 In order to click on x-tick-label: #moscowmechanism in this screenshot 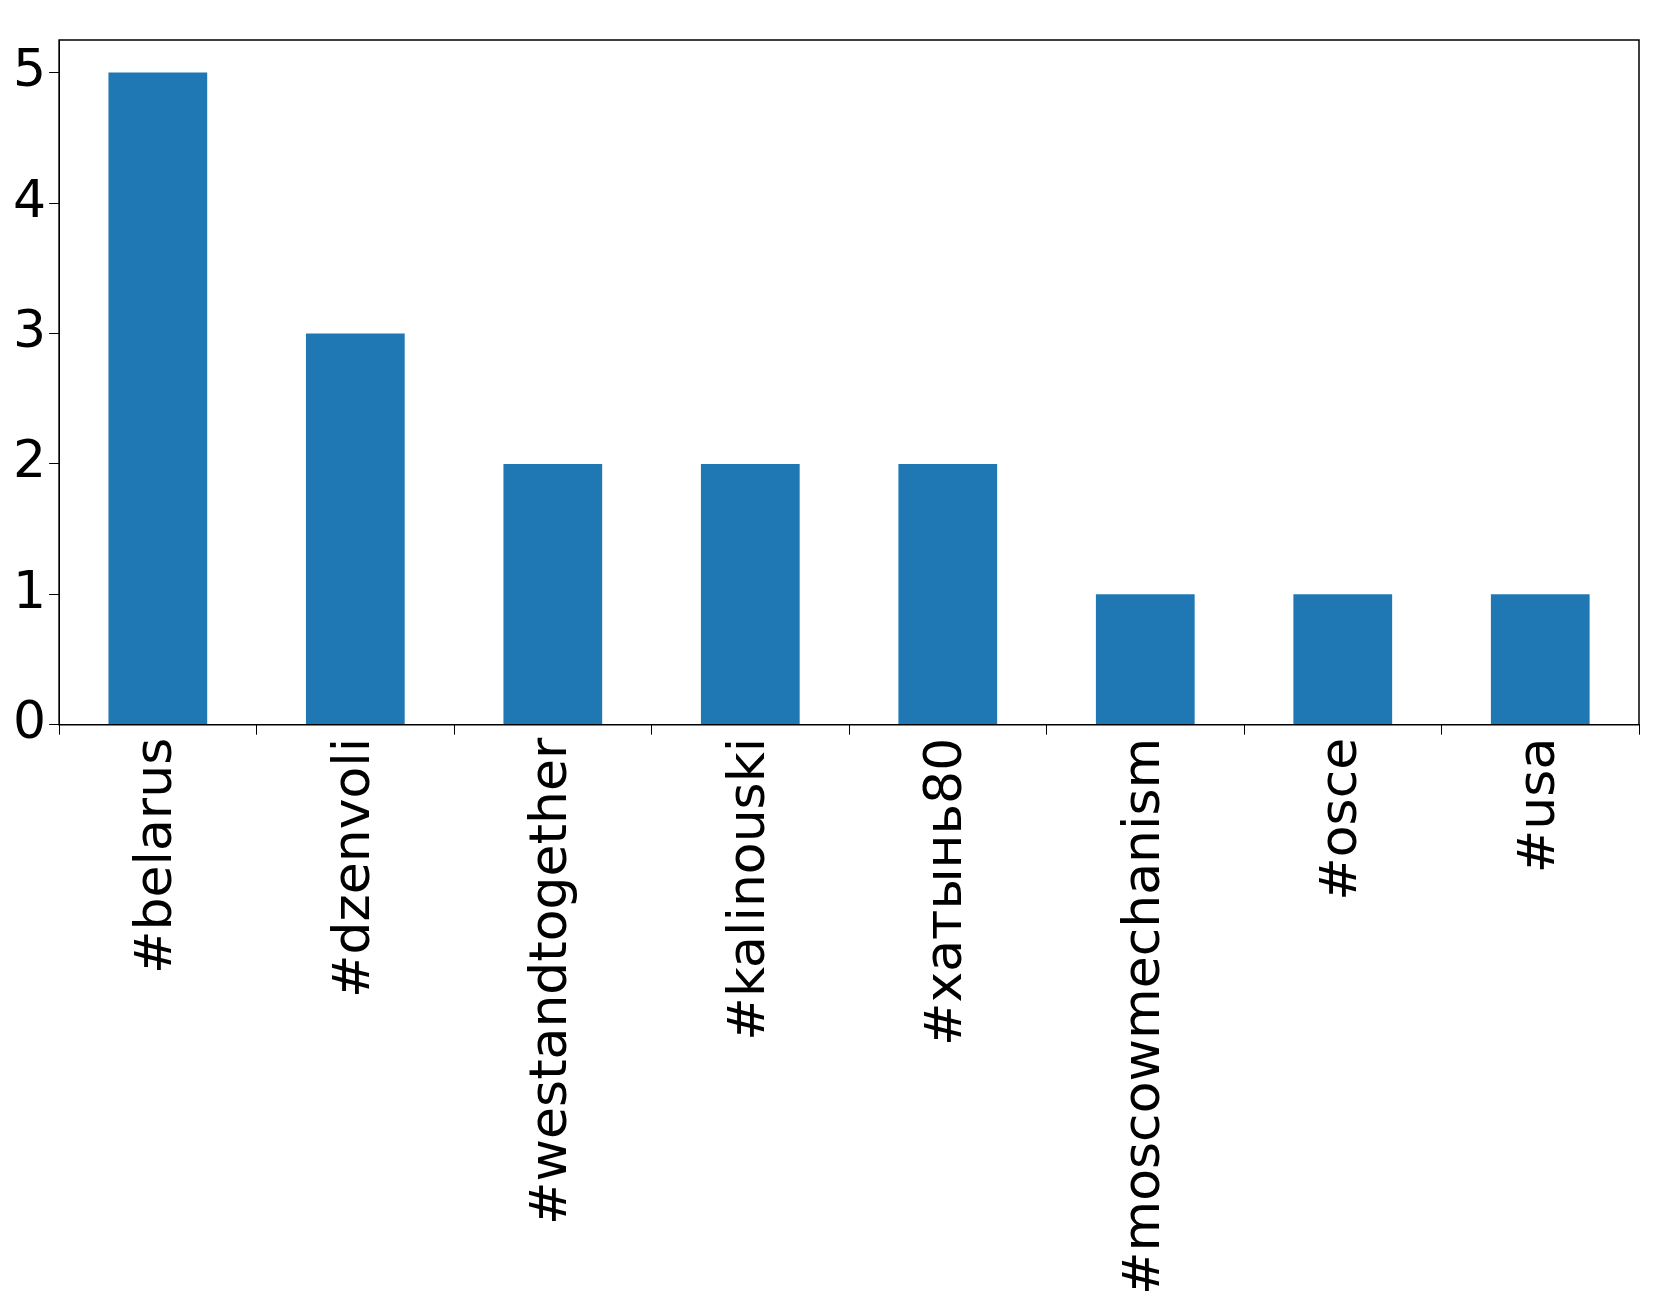, I will do `click(1140, 1016)`.